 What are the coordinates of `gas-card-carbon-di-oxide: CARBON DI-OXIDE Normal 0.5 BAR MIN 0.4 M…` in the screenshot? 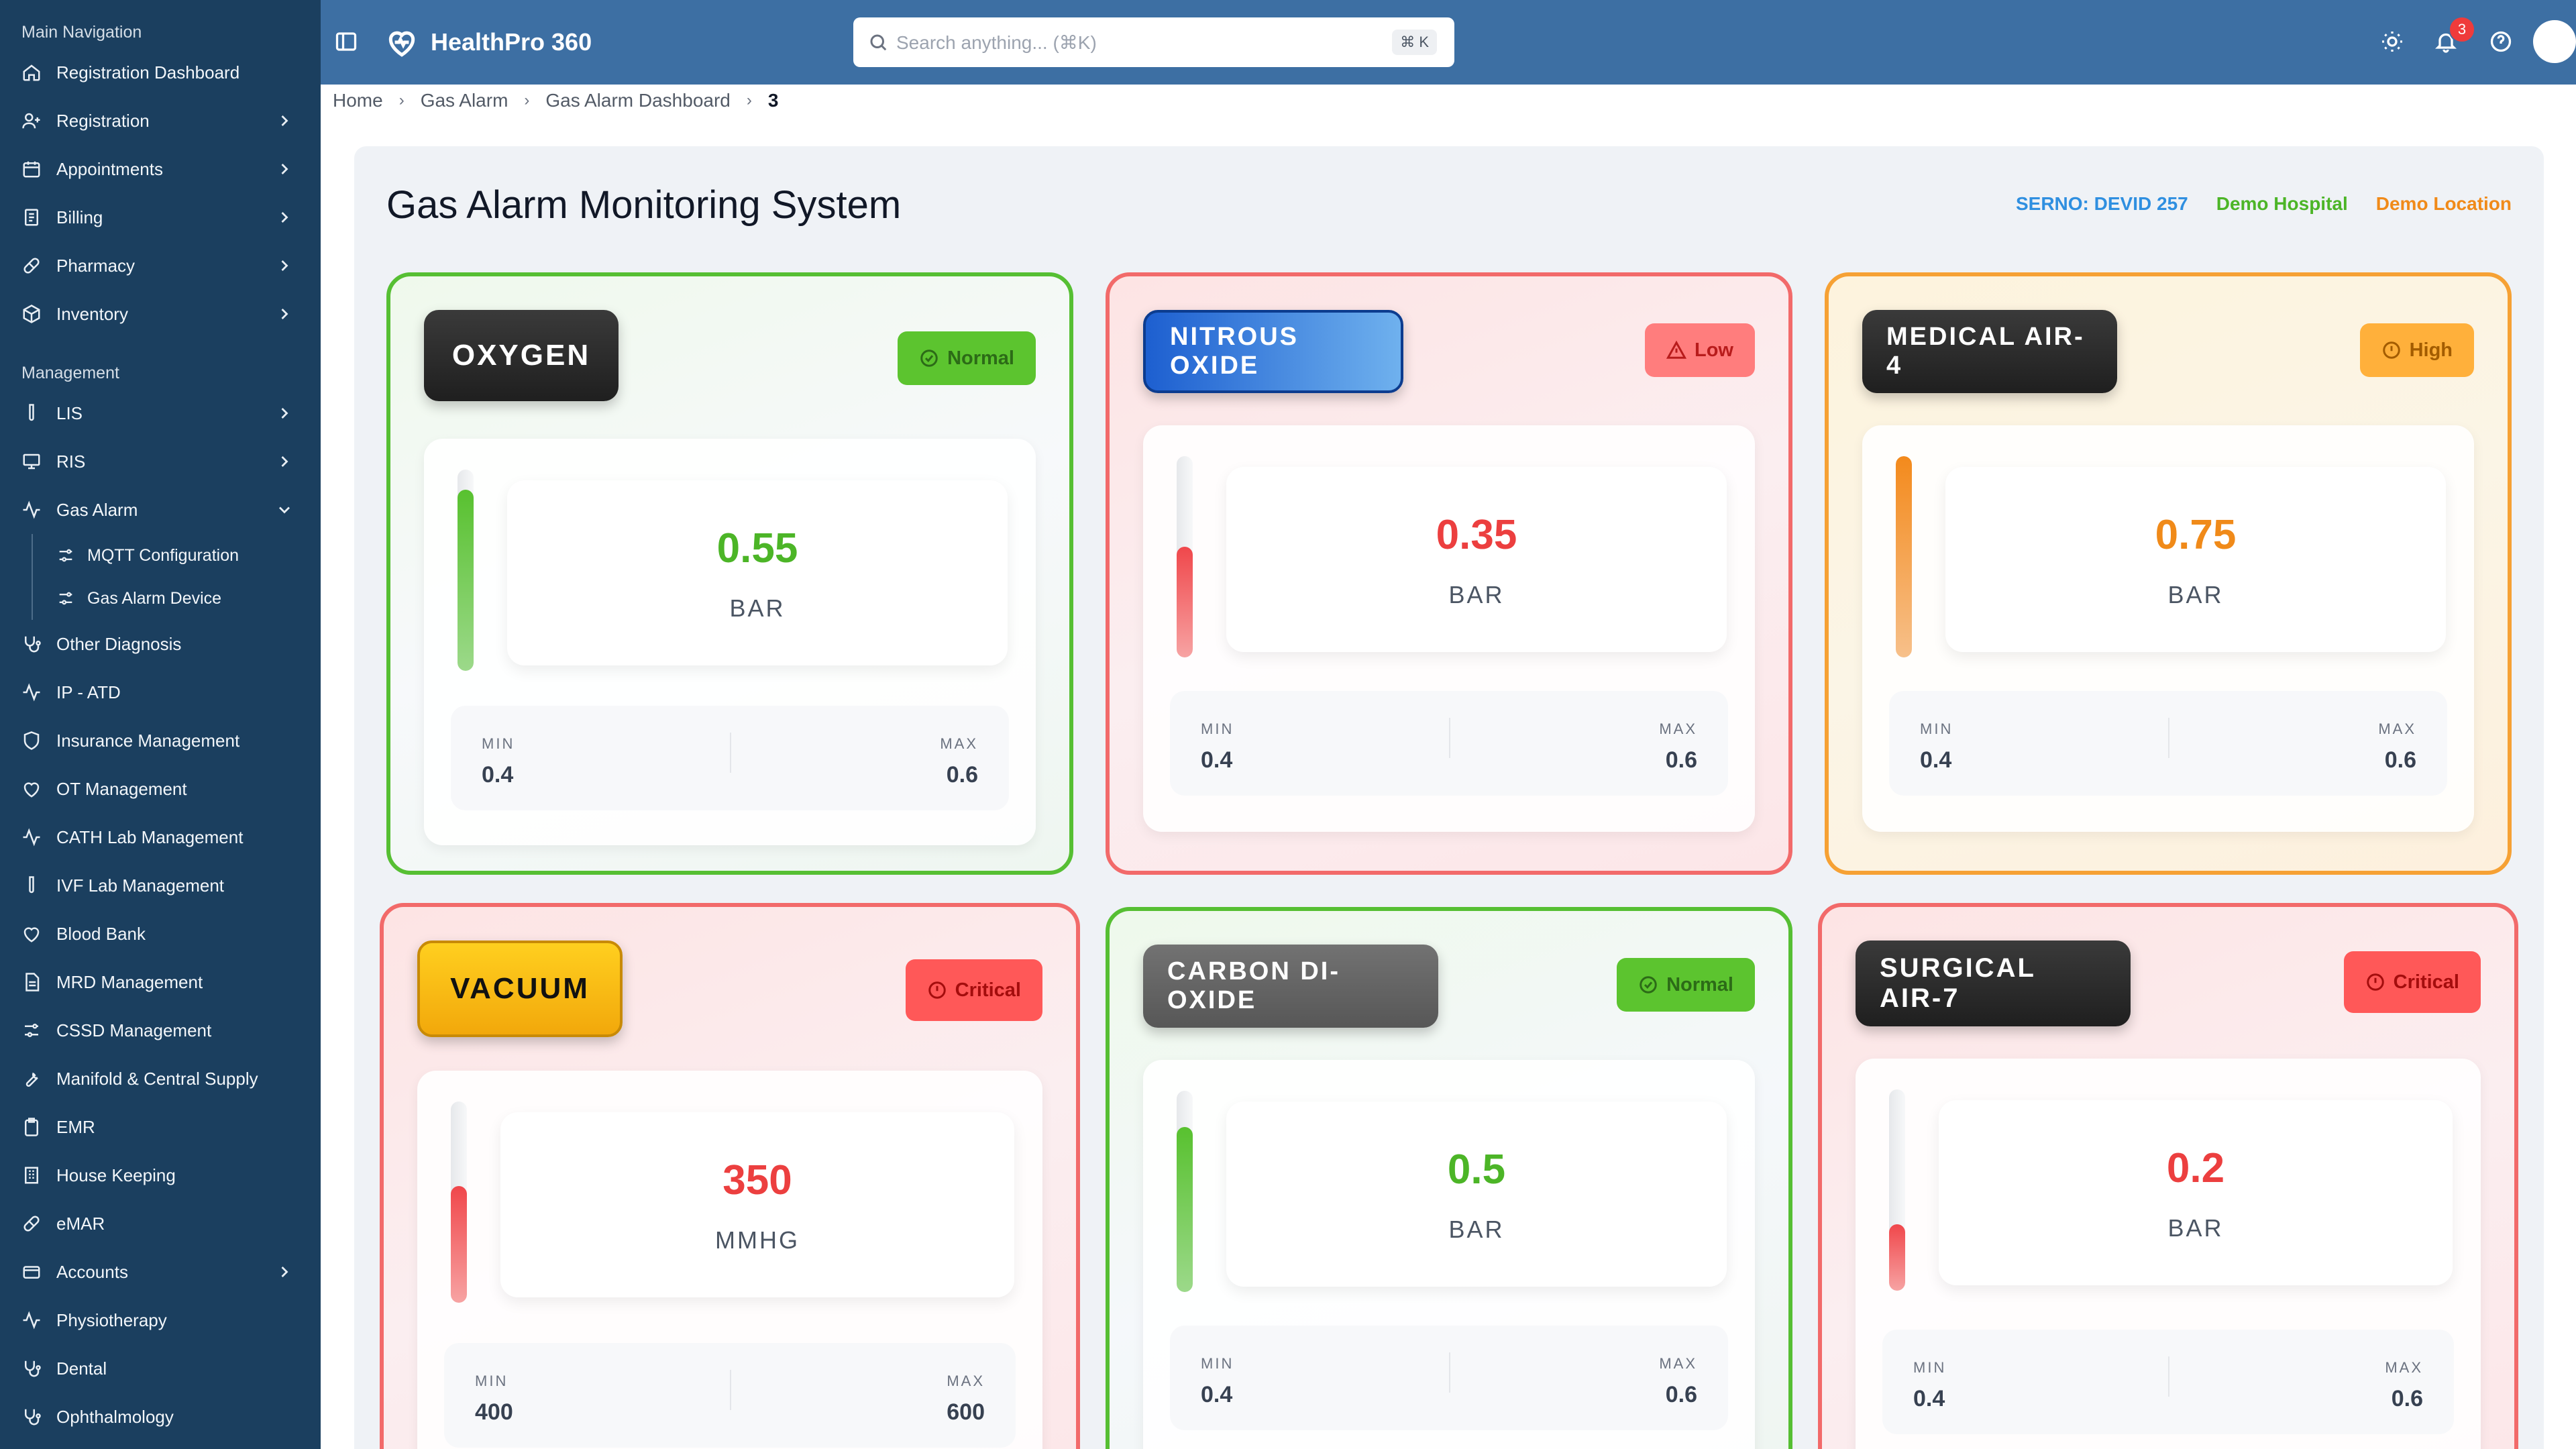 It's located at (1449, 1178).